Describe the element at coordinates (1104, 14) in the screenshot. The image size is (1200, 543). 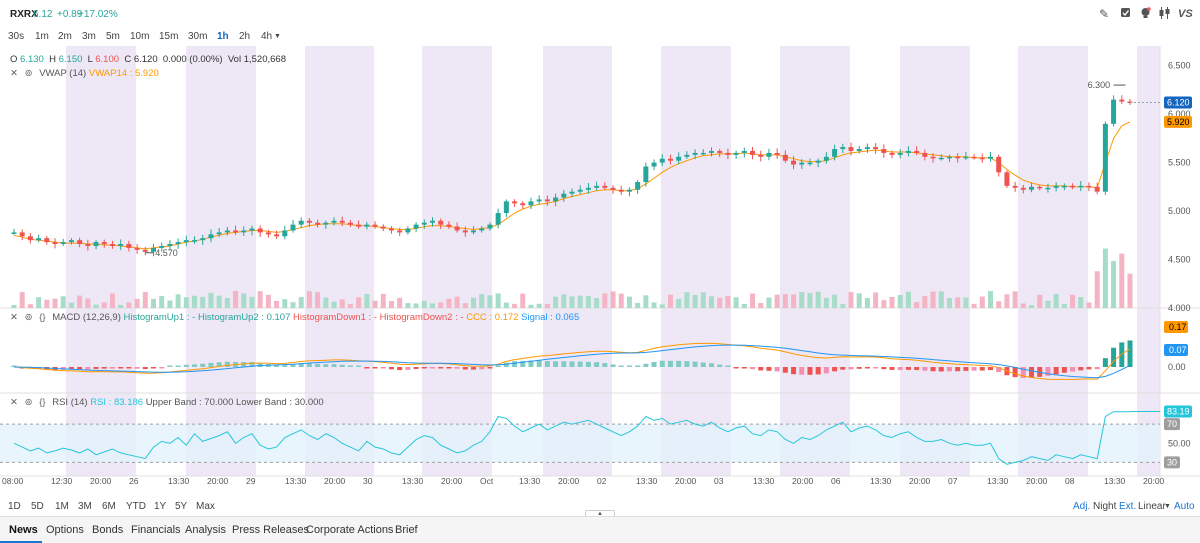
I see `pencil-icon: ✎` at that location.